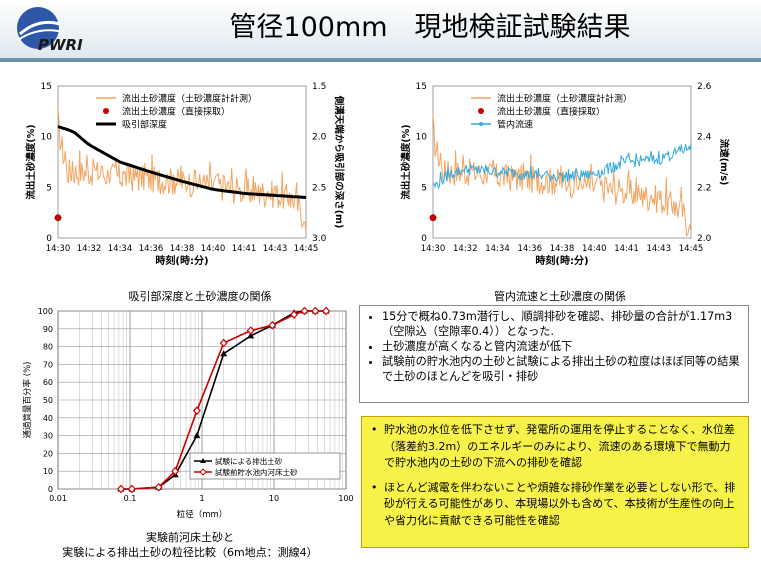 Image resolution: width=761 pixels, height=562 pixels. I want to click on legend-label: 流出土砂濃度（直接採取）, so click(176, 112).